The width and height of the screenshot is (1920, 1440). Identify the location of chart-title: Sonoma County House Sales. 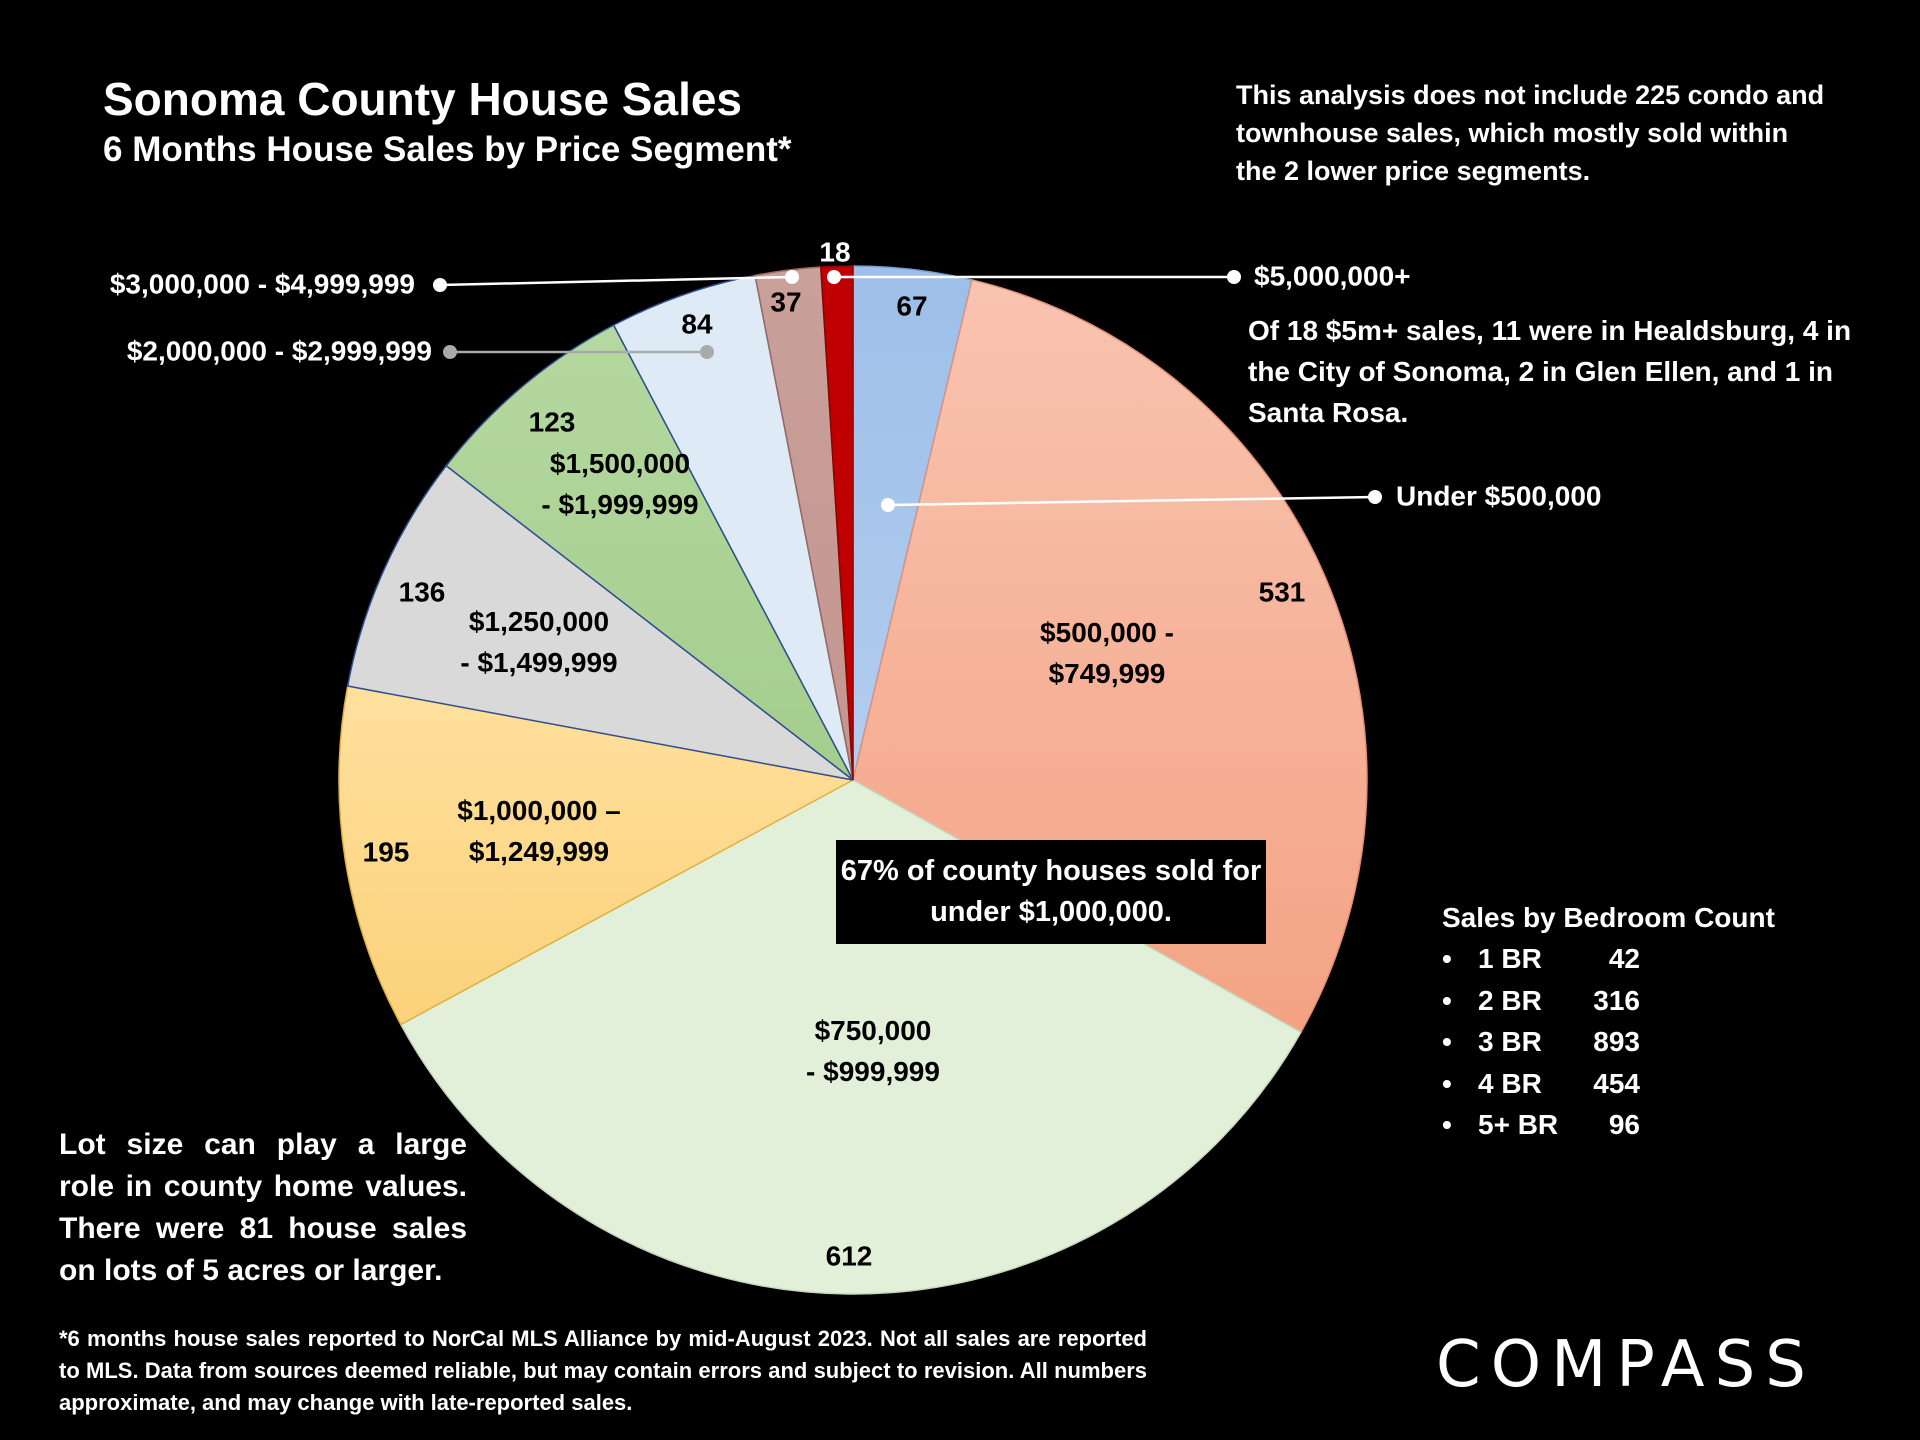
(423, 99).